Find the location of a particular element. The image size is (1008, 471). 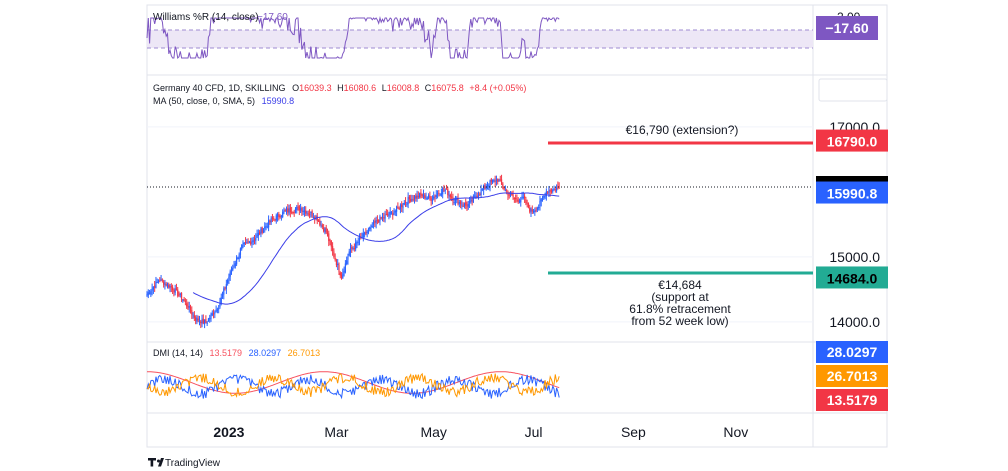

tv-logo-icon is located at coordinates (151, 462).